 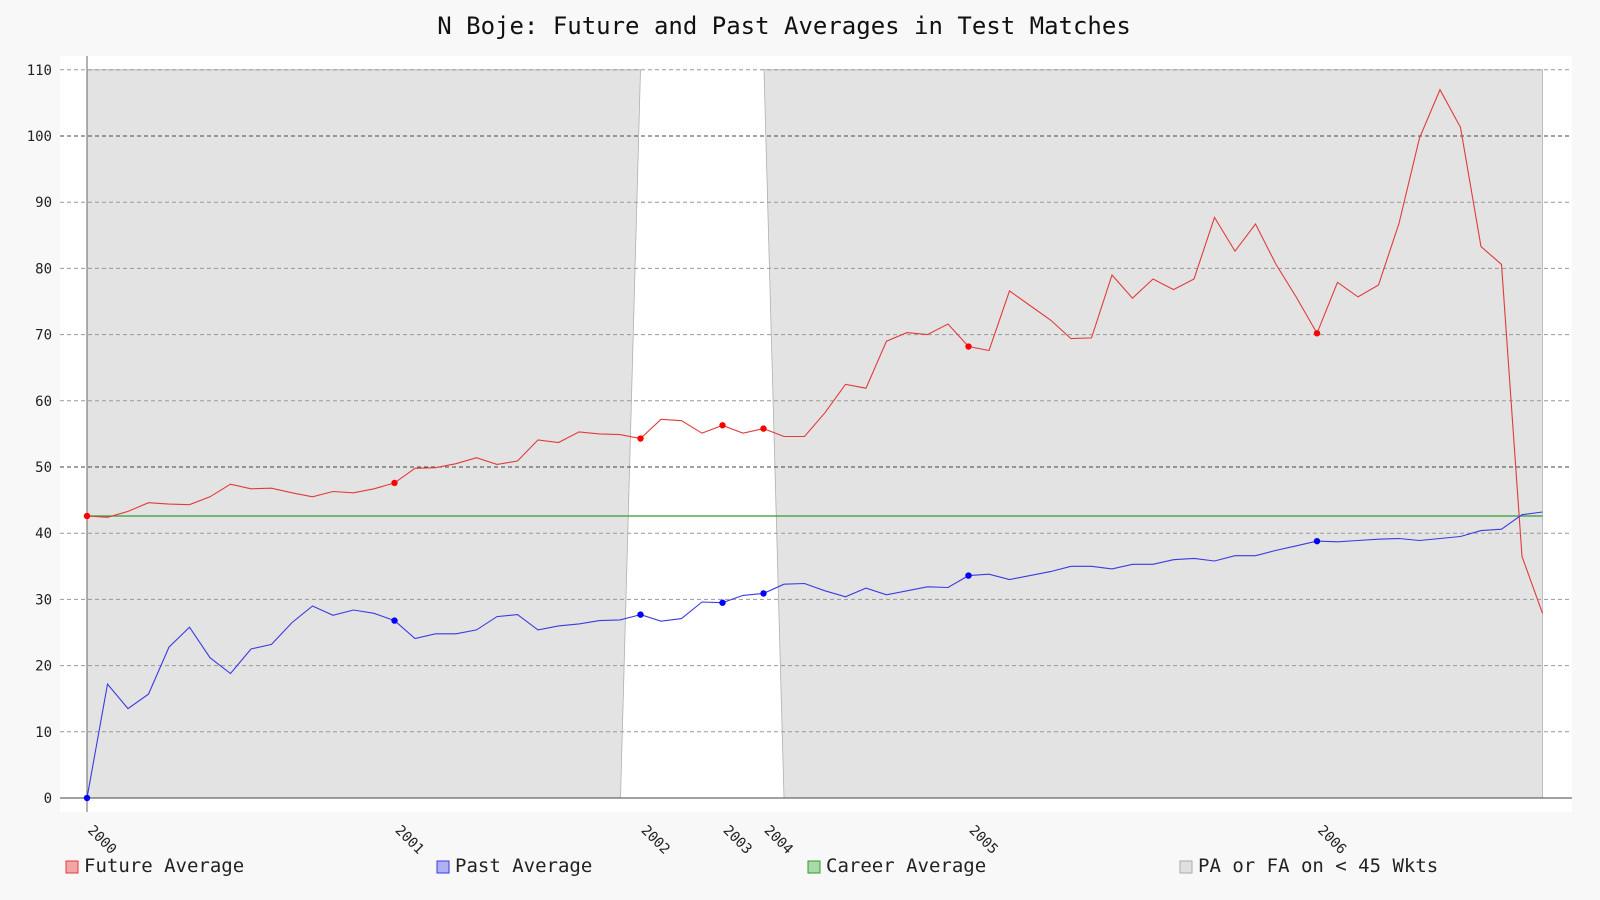 What do you see at coordinates (43, 336) in the screenshot?
I see `y-tick-label: 70` at bounding box center [43, 336].